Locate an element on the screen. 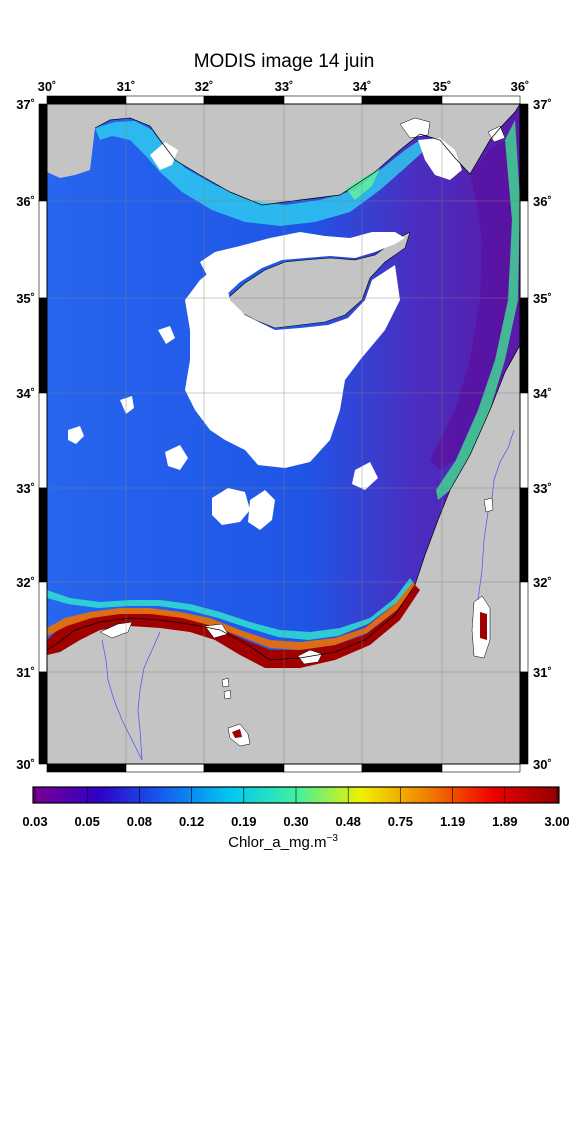 Image resolution: width=573 pixels, height=1132 pixels. colorbar-tick-label: 0.05 is located at coordinates (87, 821).